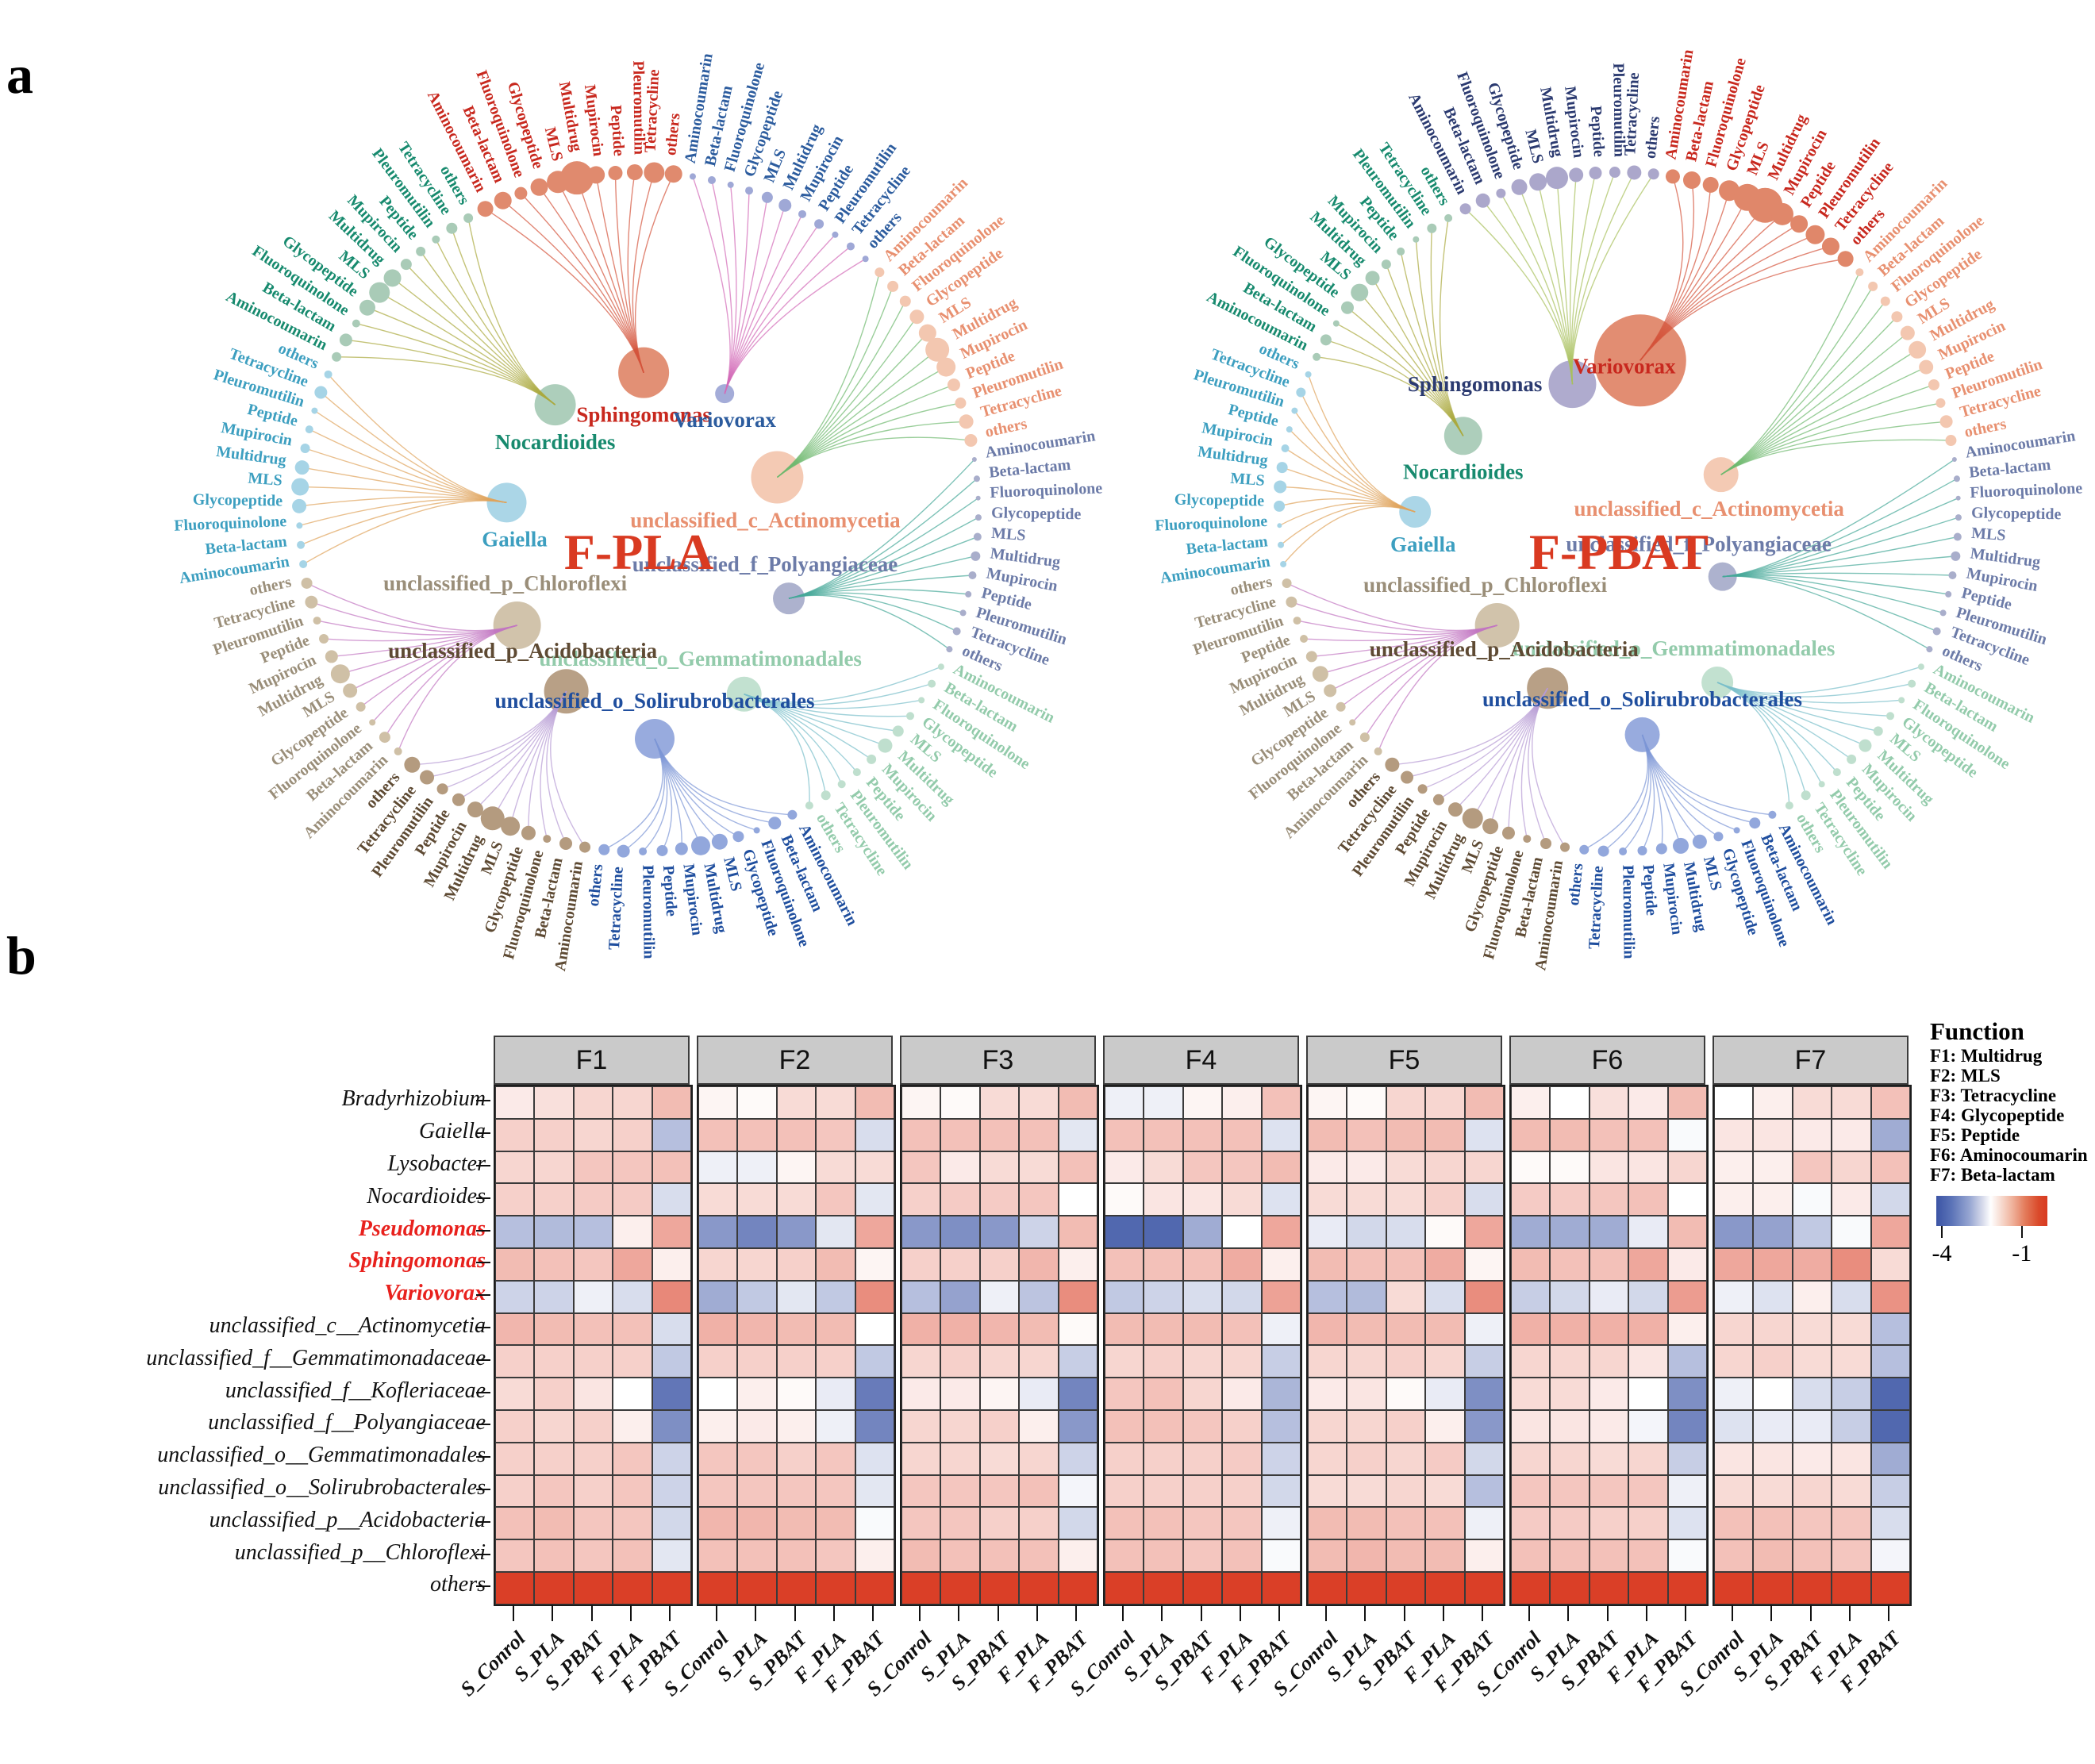 Image resolution: width=2095 pixels, height=1764 pixels. I want to click on network-category-label: others, so click(1652, 137).